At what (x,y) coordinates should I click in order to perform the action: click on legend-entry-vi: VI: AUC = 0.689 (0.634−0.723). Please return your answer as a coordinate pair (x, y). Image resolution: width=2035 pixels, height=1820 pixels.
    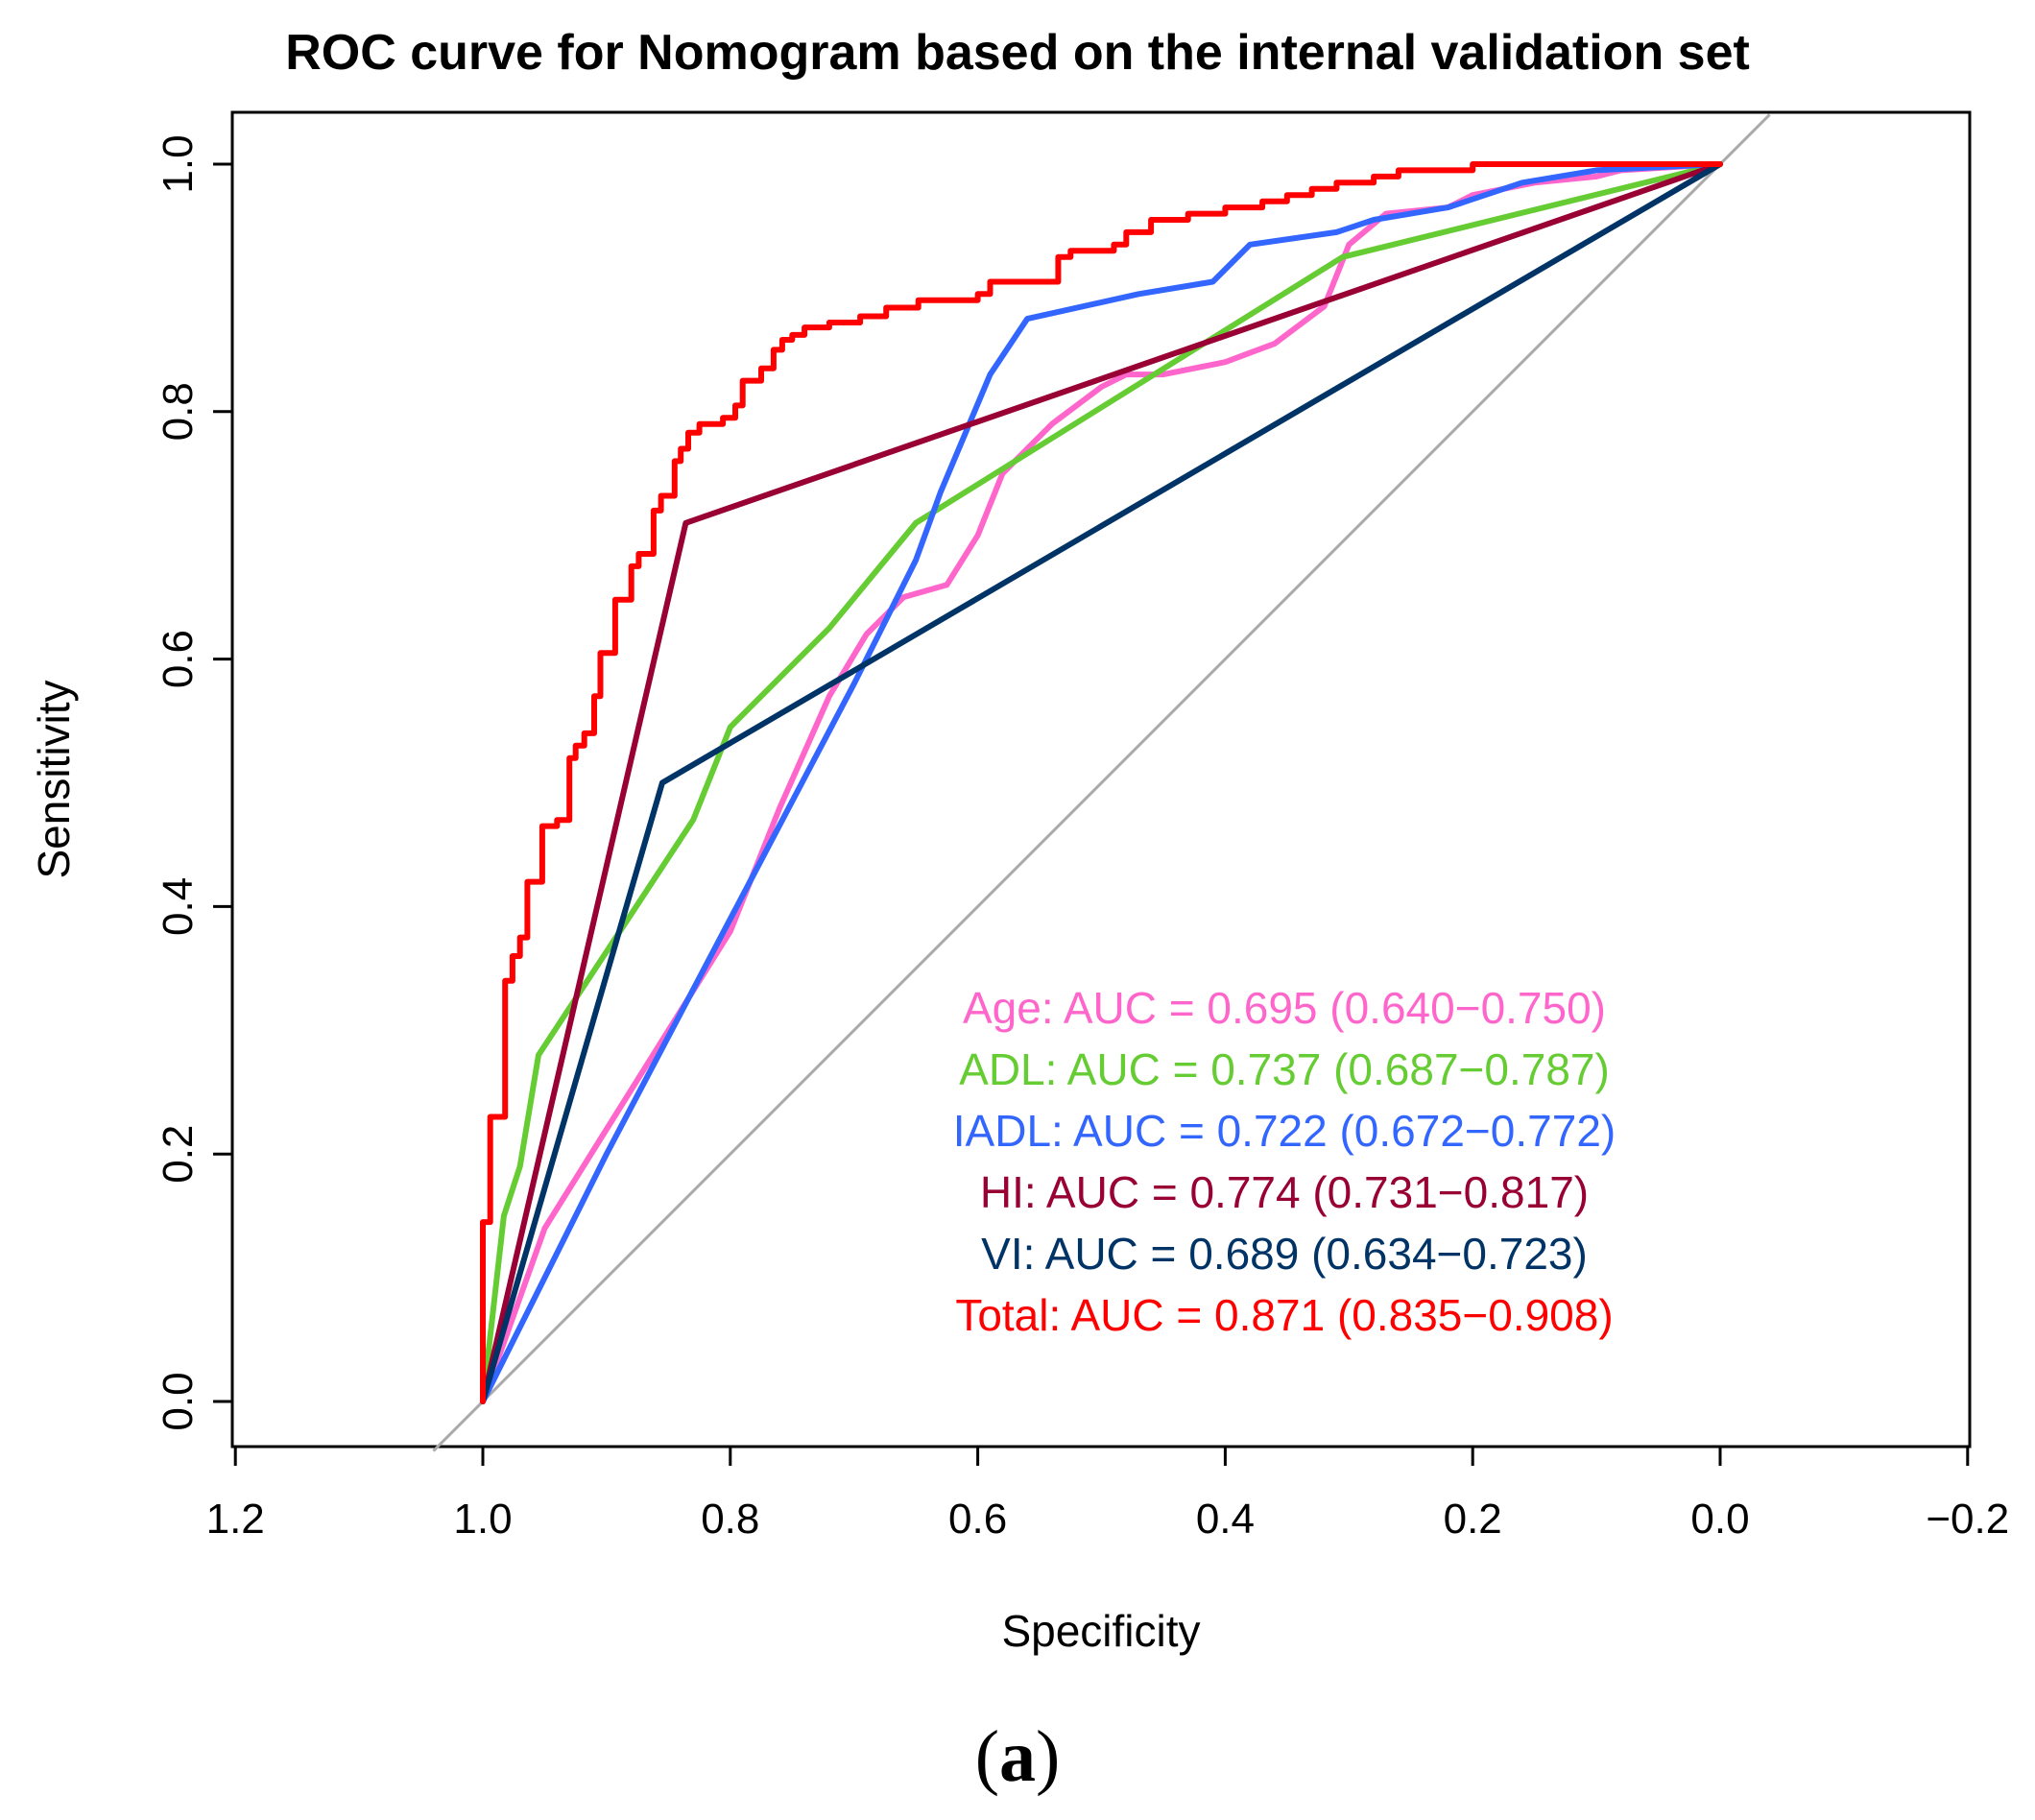
    Looking at the image, I should click on (1284, 1254).